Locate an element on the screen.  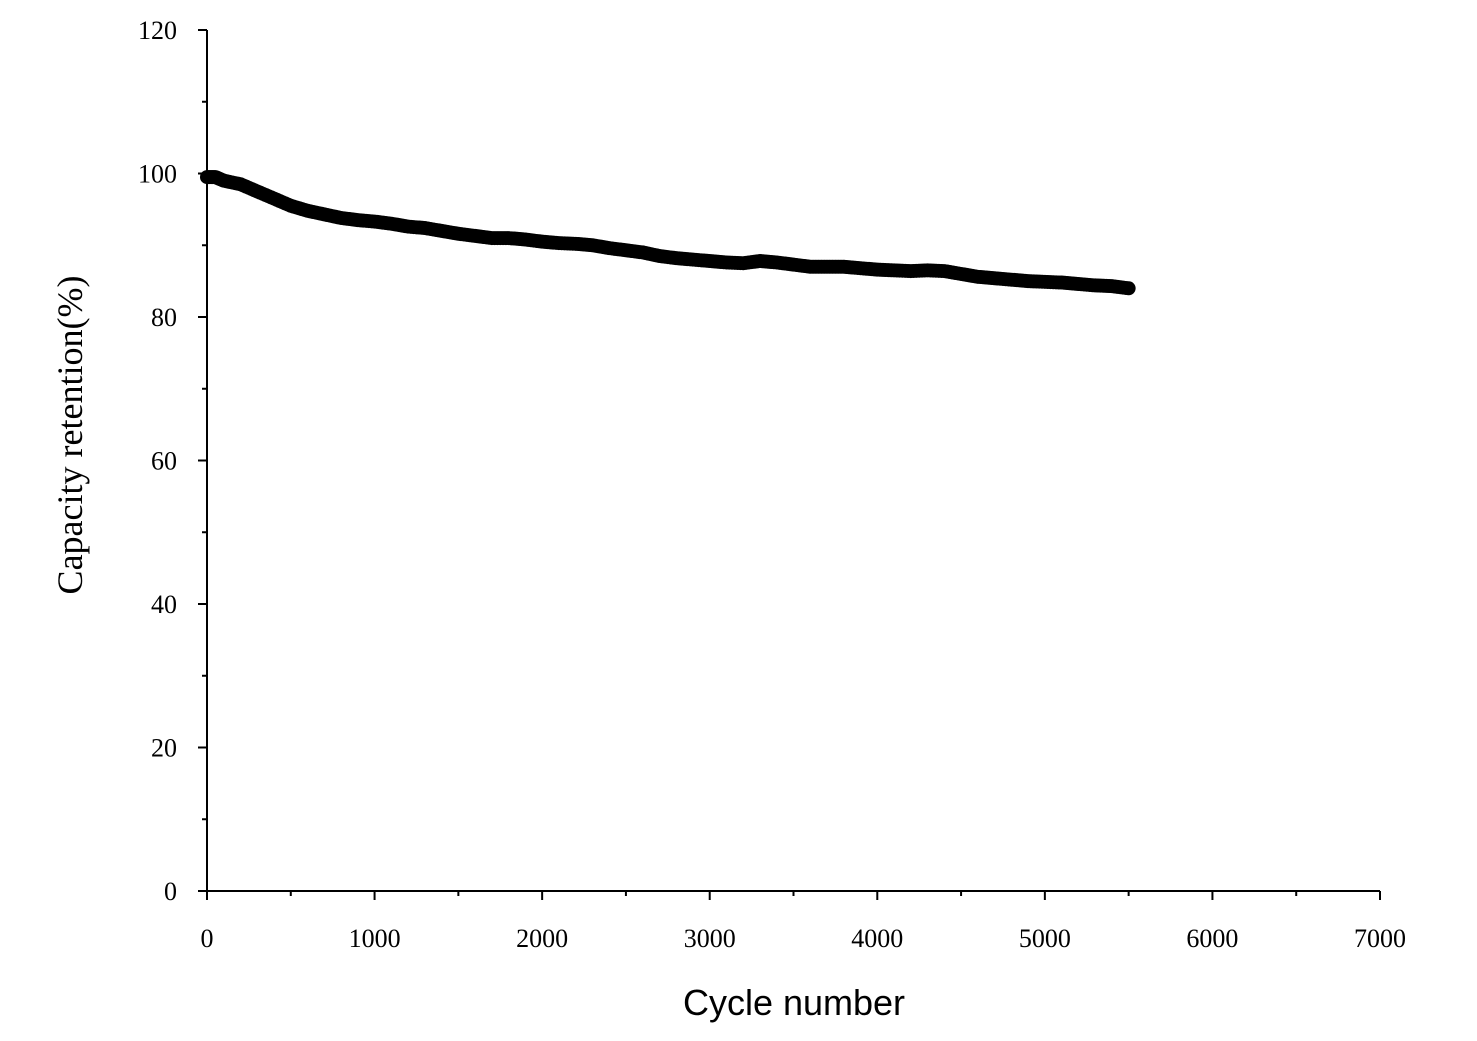
x-tick-label: 1000 is located at coordinates (375, 938).